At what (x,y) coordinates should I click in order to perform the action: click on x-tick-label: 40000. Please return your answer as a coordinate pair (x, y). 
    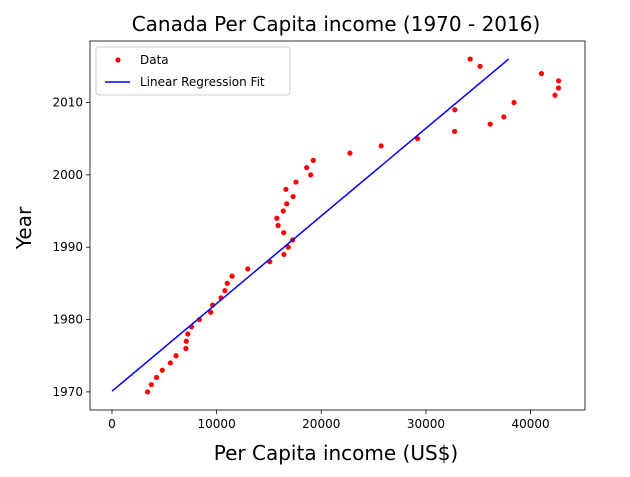
    Looking at the image, I should click on (530, 424).